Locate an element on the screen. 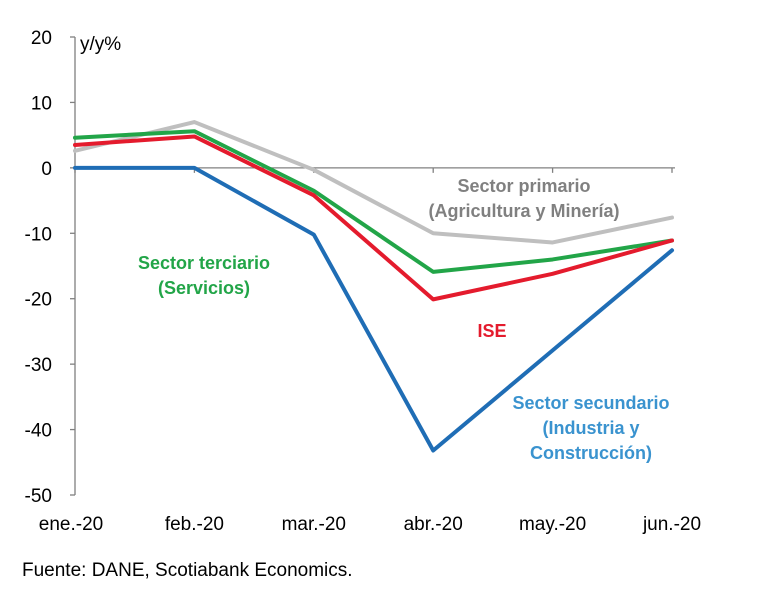  x-tick-label: mar.-20 is located at coordinates (314, 524).